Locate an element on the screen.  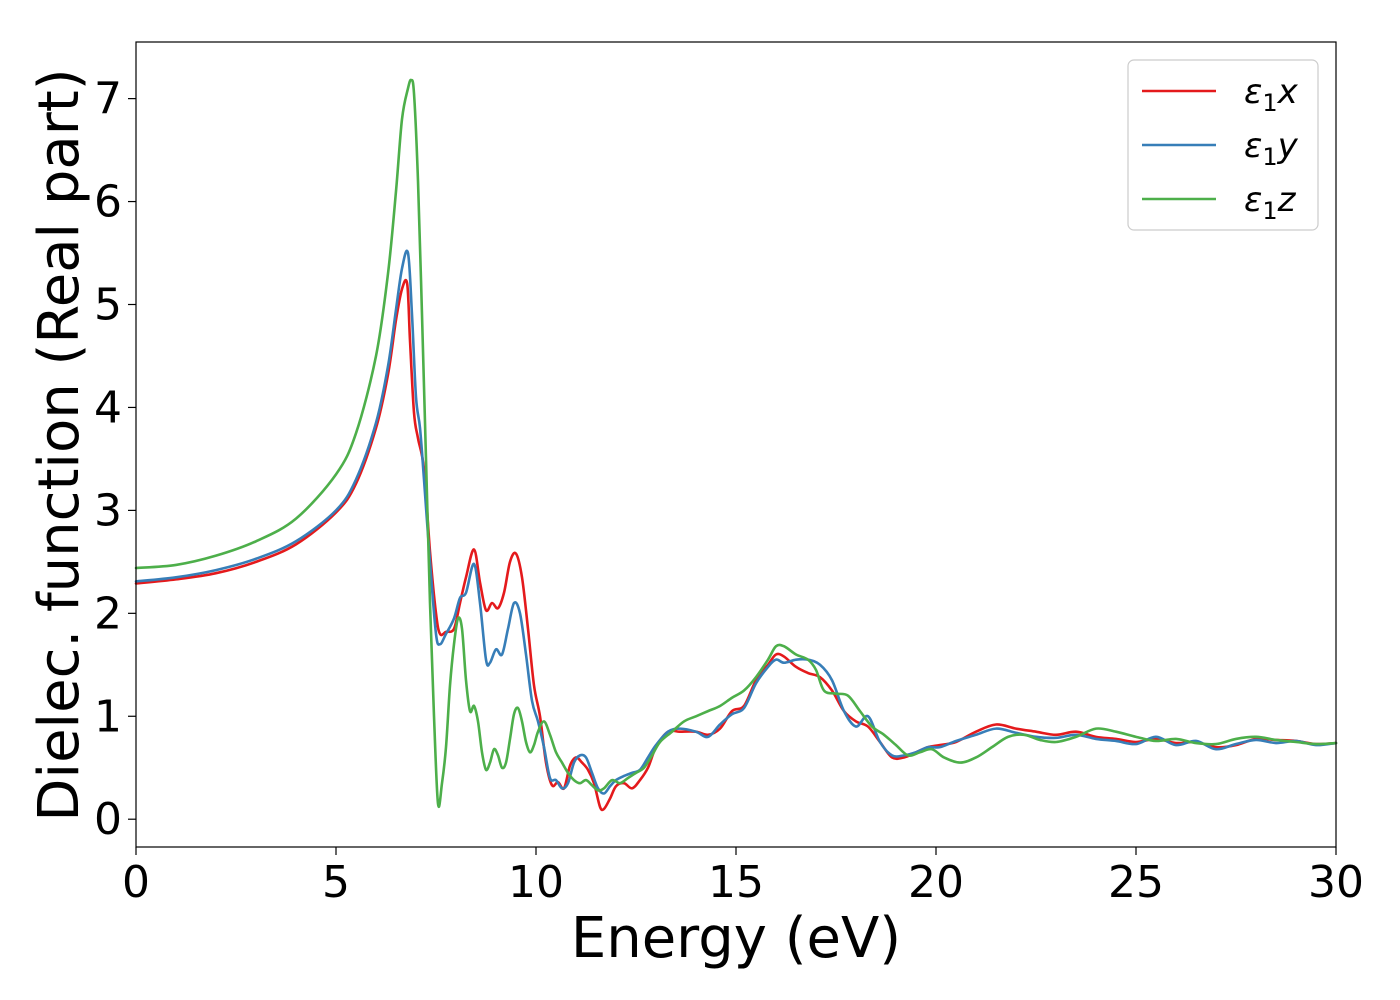
y-tick-label: 2 is located at coordinates (108, 613).